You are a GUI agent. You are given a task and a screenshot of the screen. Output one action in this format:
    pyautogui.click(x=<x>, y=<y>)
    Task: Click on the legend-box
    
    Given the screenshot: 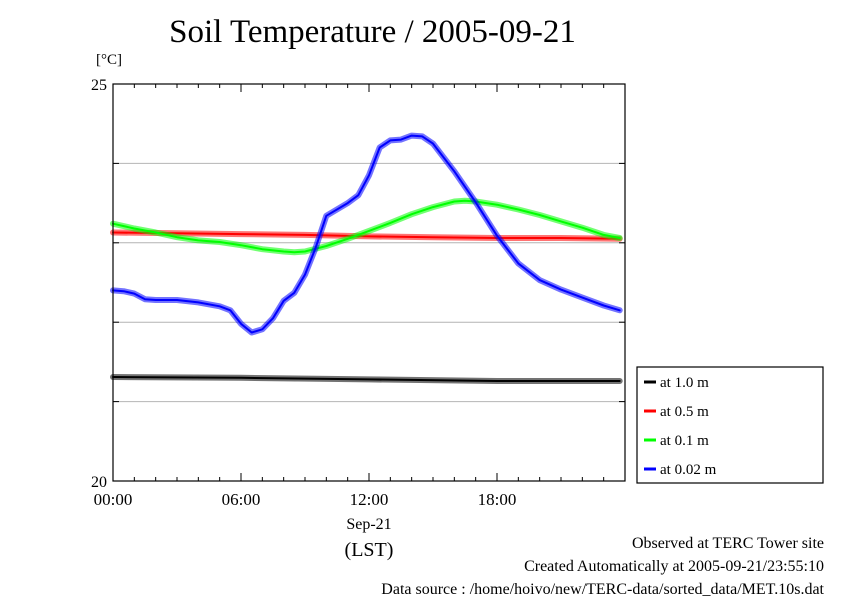 What is the action you would take?
    pyautogui.click(x=730, y=425)
    